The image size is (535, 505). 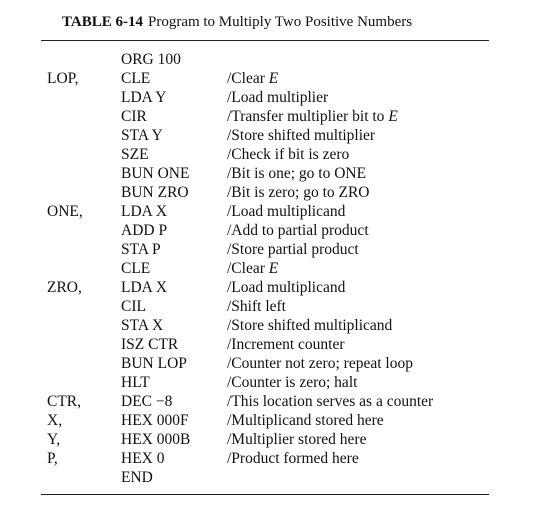 I want to click on line-comment: /Bit is one; go to ONE, so click(x=297, y=173).